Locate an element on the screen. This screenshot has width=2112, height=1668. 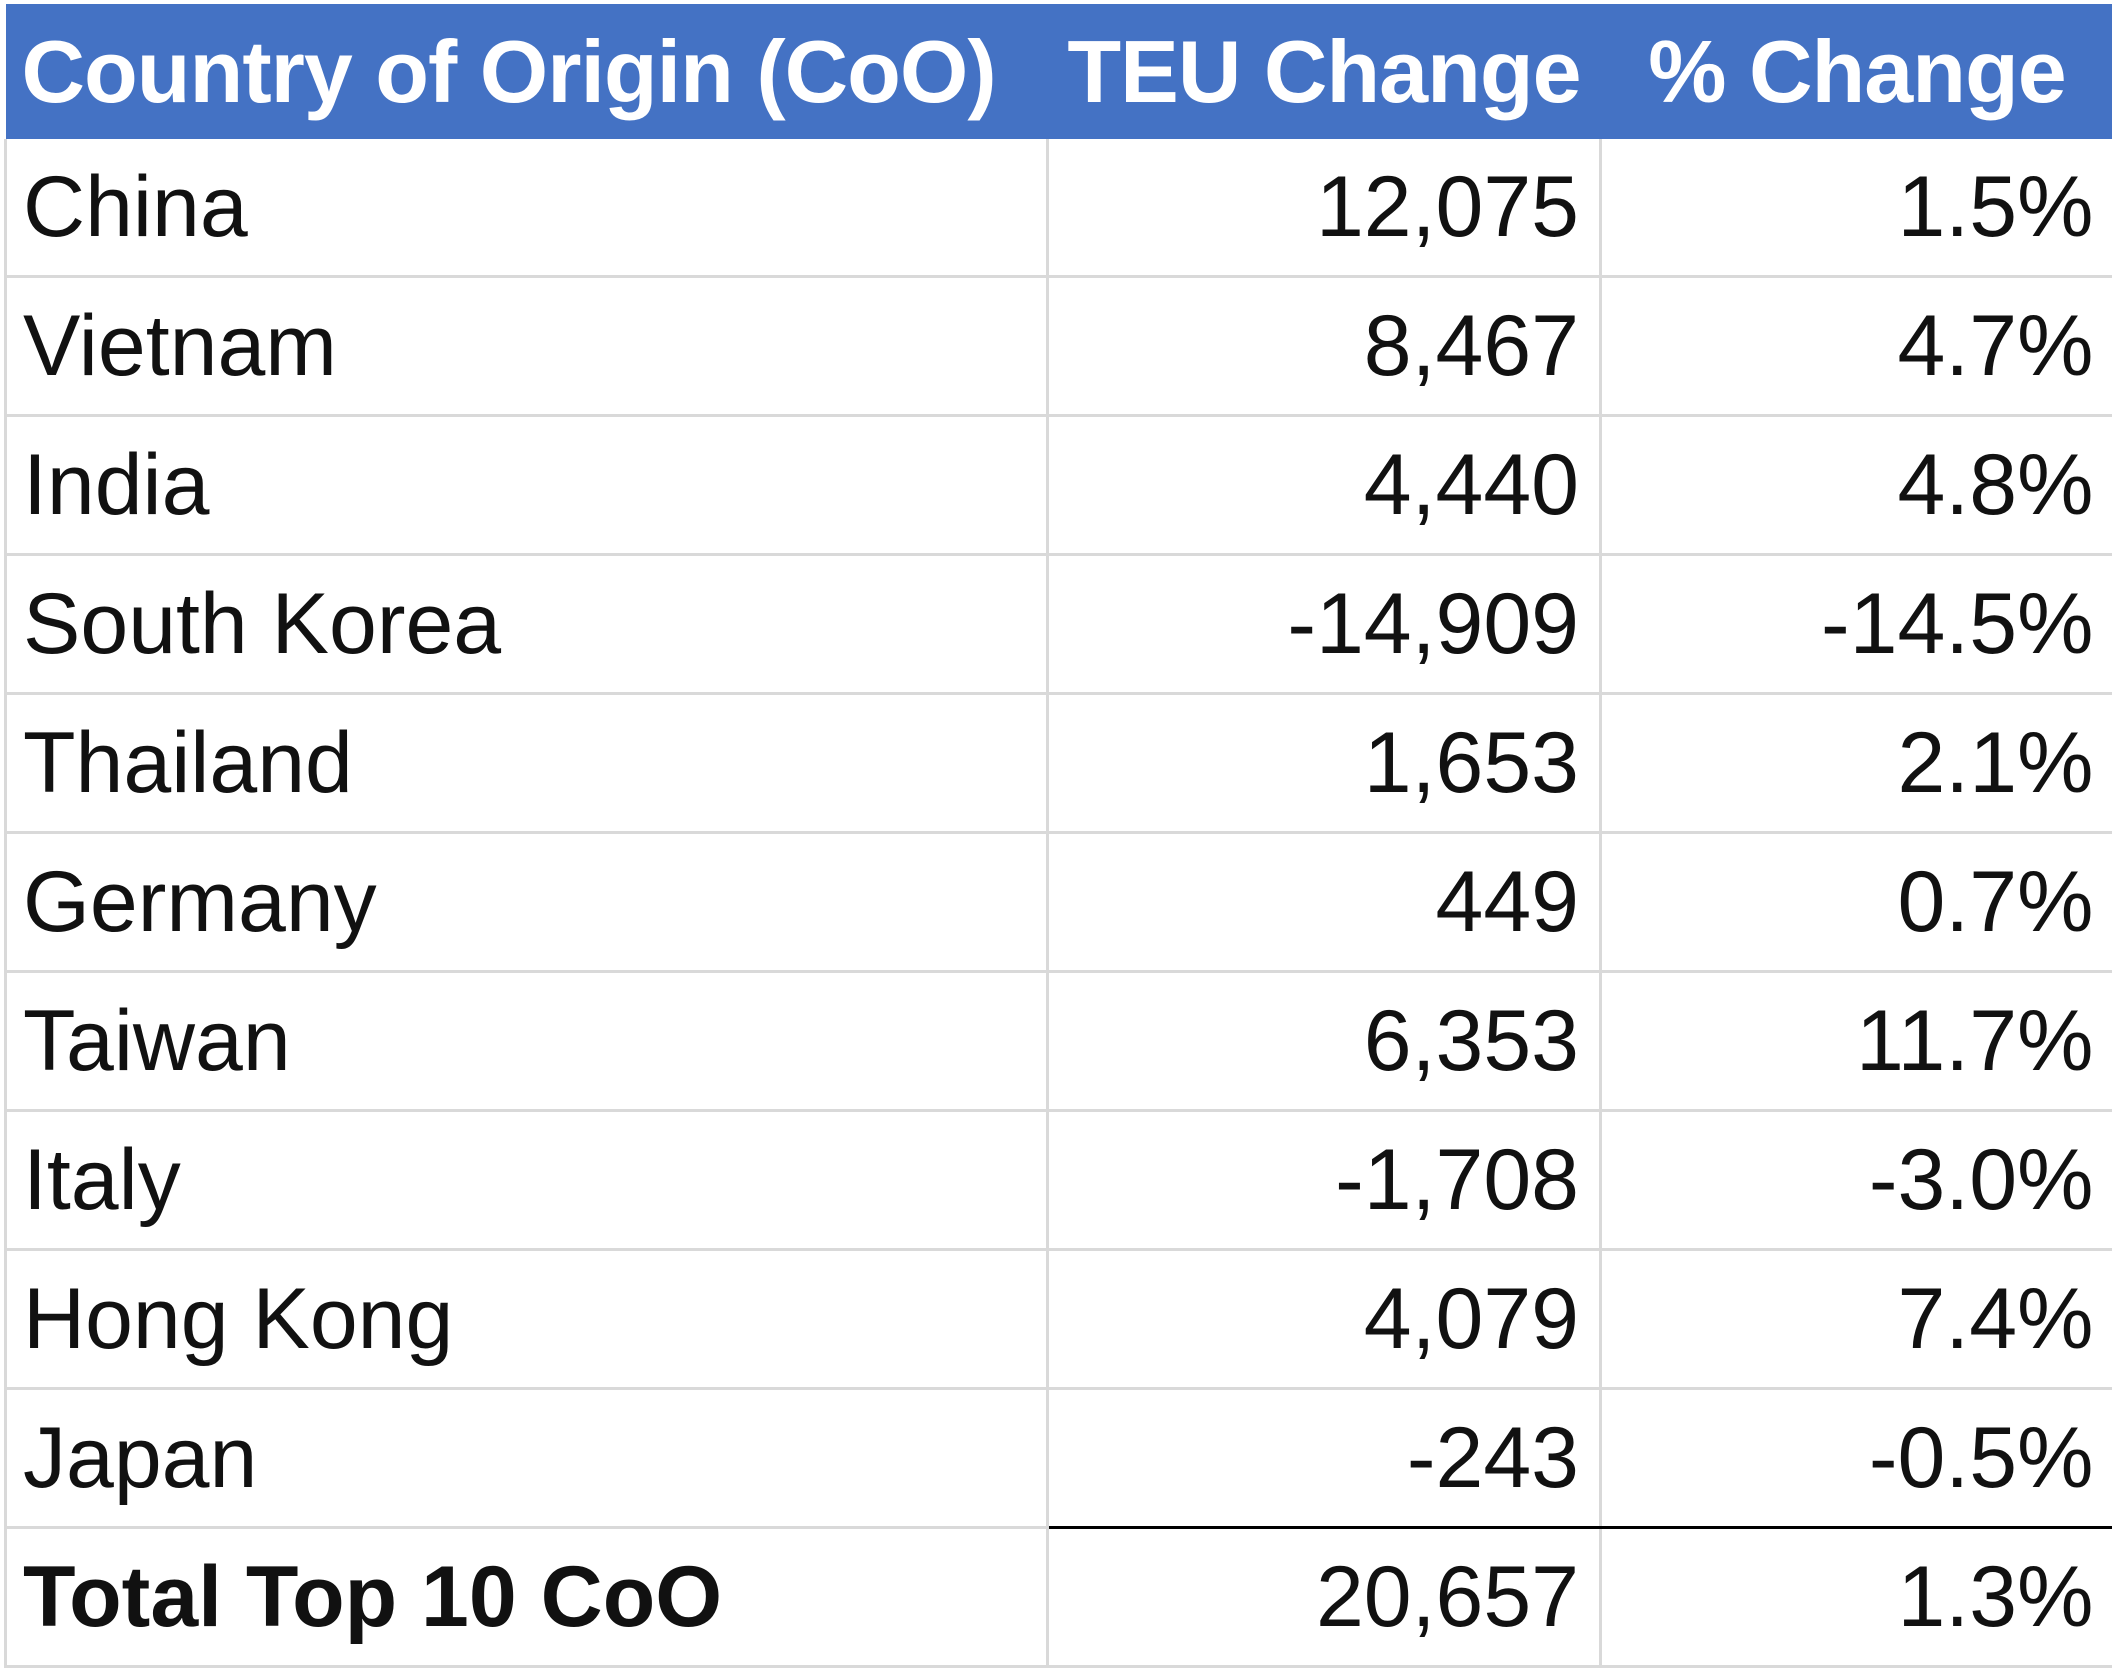
cell-country: Thailand is located at coordinates (527, 763).